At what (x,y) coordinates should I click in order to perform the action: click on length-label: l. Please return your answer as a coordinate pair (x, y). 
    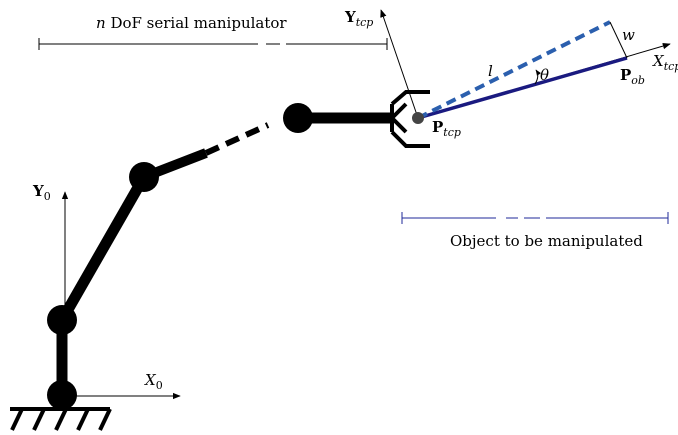
    Looking at the image, I should click on (490, 71).